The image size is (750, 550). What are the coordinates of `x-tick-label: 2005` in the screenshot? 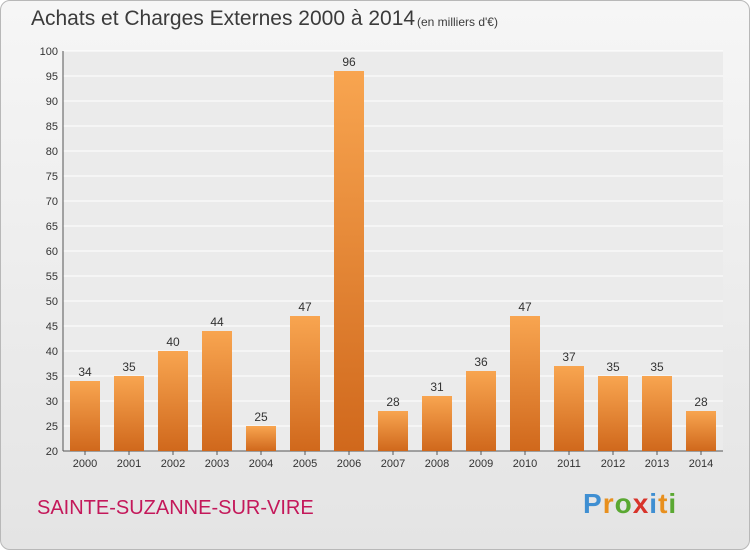 It's located at (305, 464).